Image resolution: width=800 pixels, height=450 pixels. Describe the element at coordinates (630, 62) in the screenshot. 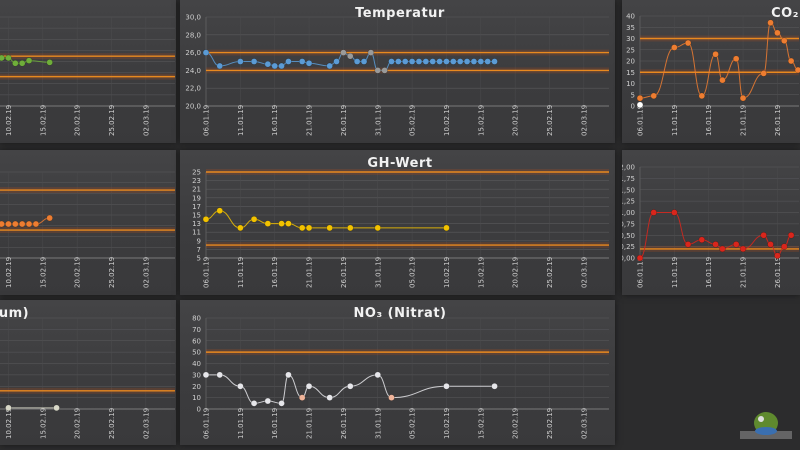

I see `y-tick-label: 20` at that location.